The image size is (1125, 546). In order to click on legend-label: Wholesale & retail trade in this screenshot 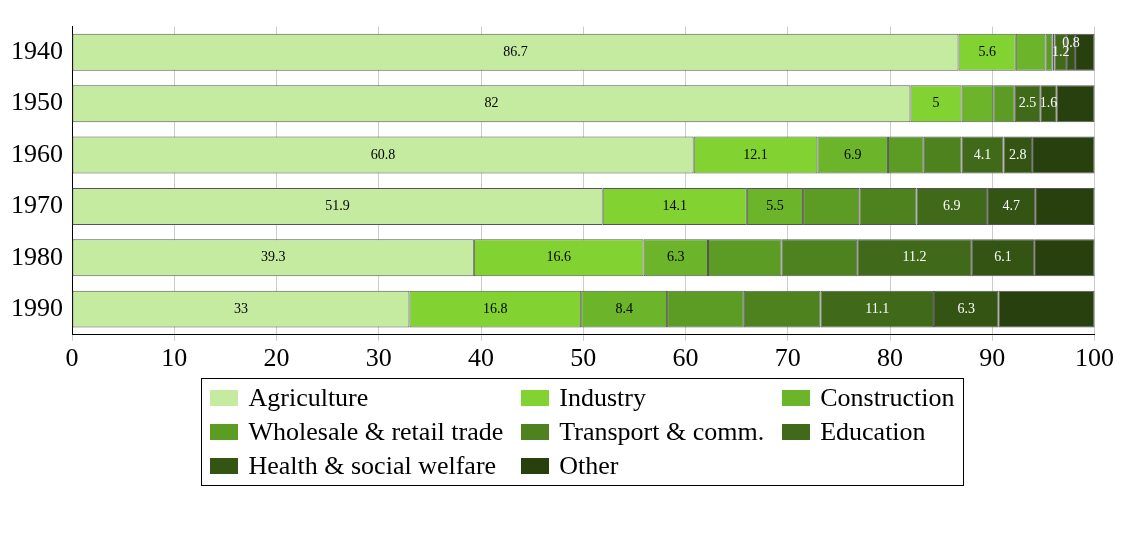, I will do `click(376, 432)`.